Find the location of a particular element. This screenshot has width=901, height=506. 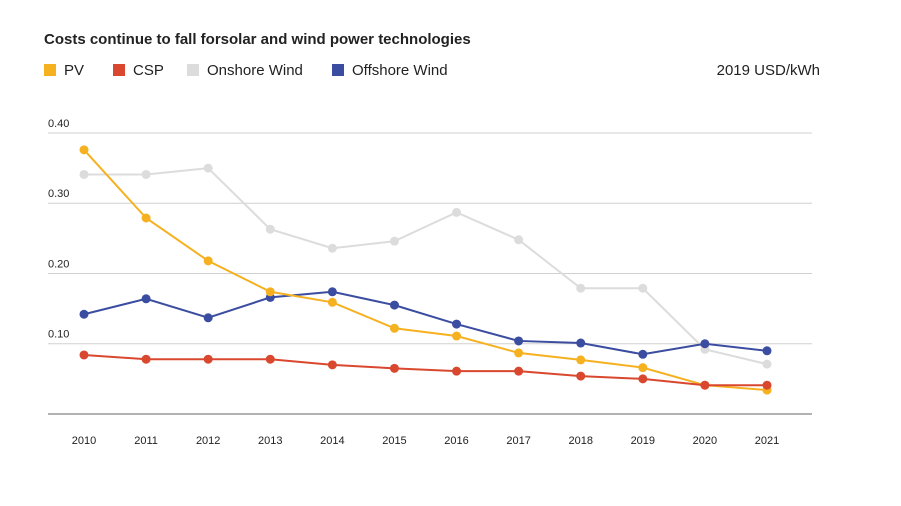

y-tick-label: 0.40 is located at coordinates (58, 124).